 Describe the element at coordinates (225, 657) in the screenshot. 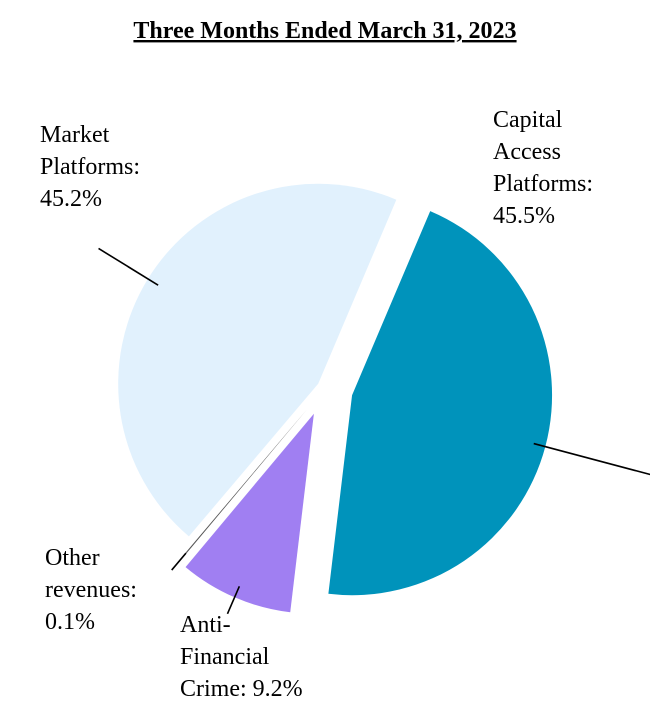

I see `label-line: Financial` at that location.